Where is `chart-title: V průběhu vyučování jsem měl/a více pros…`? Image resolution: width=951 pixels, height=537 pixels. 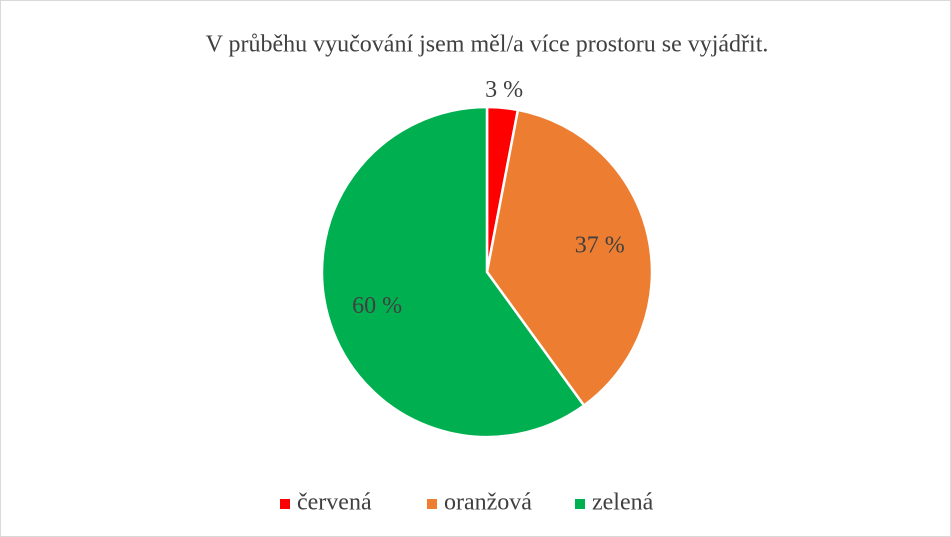 chart-title: V průběhu vyučování jsem měl/a více pros… is located at coordinates (487, 45).